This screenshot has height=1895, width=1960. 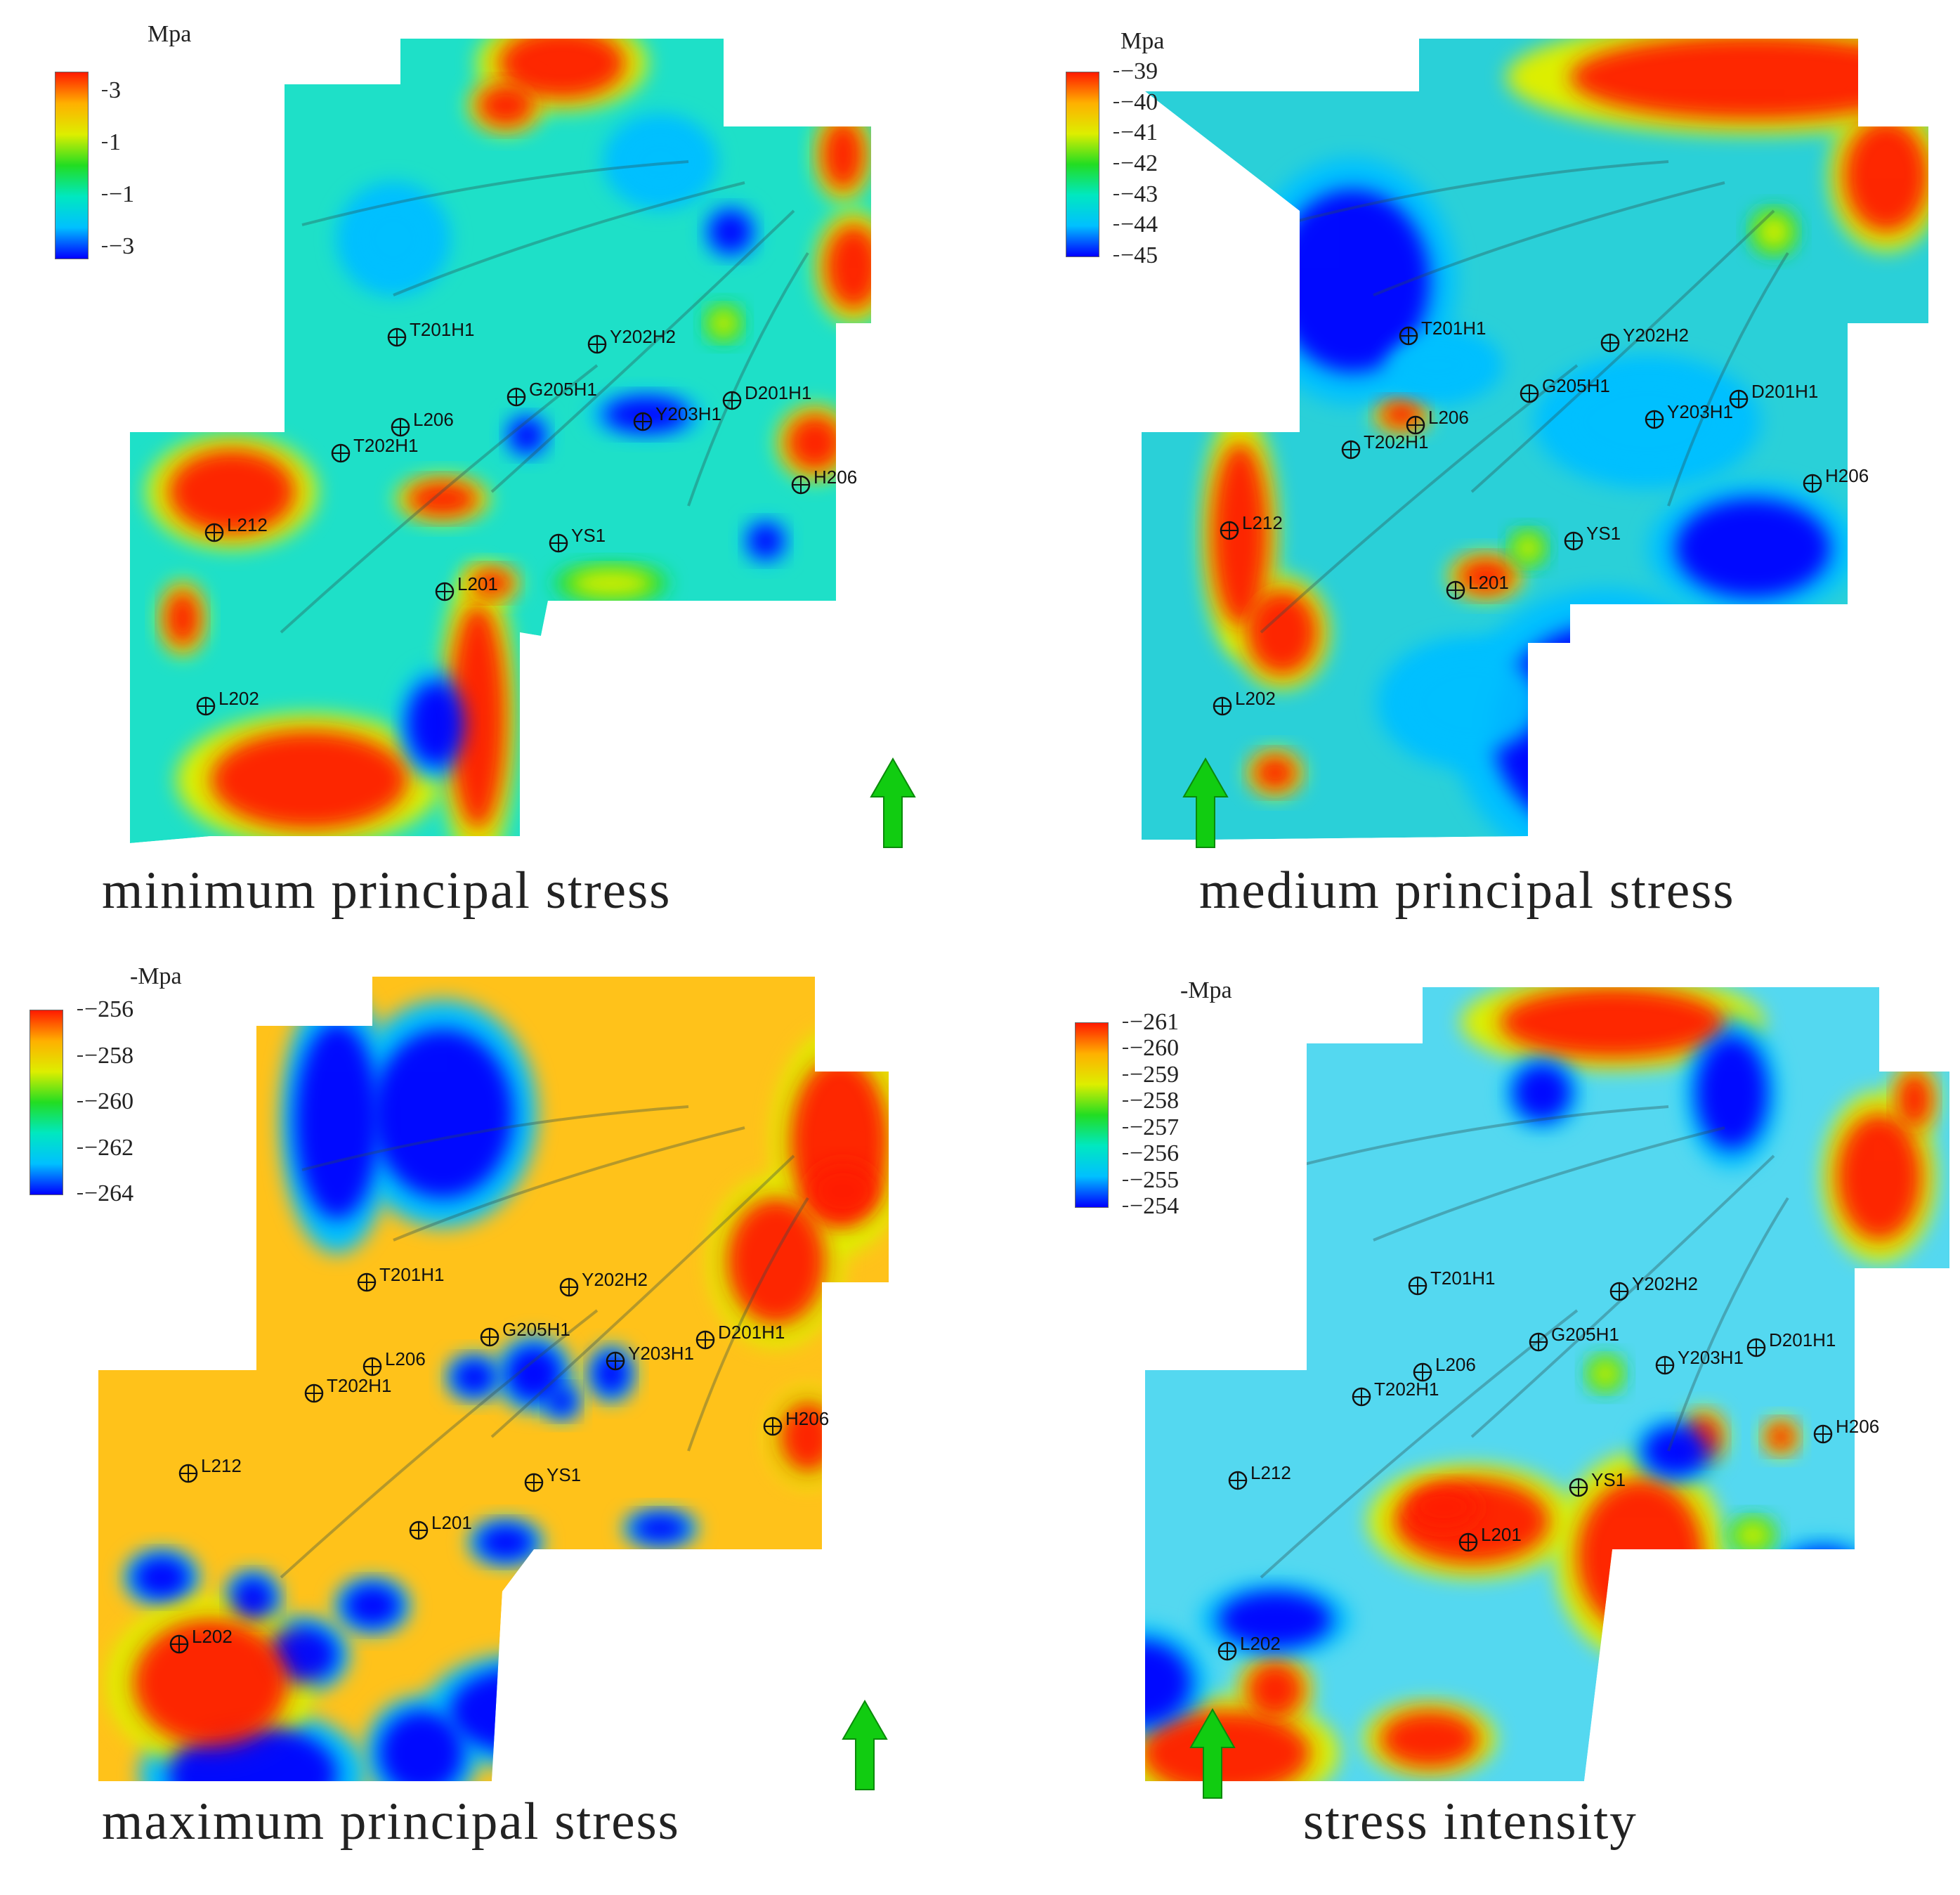 What do you see at coordinates (111, 90) in the screenshot?
I see `legend-tick-label: 3` at bounding box center [111, 90].